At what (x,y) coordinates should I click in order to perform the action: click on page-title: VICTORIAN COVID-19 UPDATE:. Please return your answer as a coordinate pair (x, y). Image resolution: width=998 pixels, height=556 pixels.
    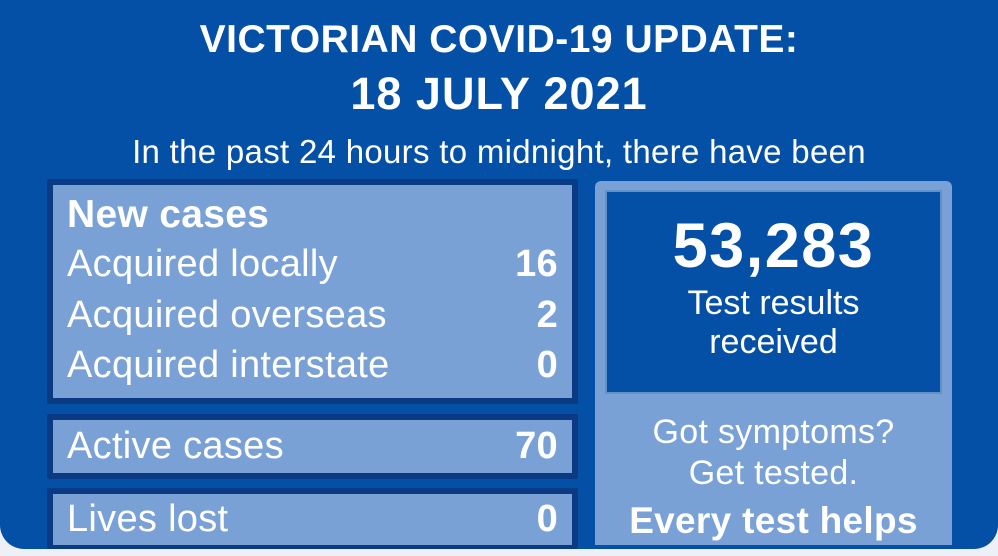
    Looking at the image, I should click on (499, 39).